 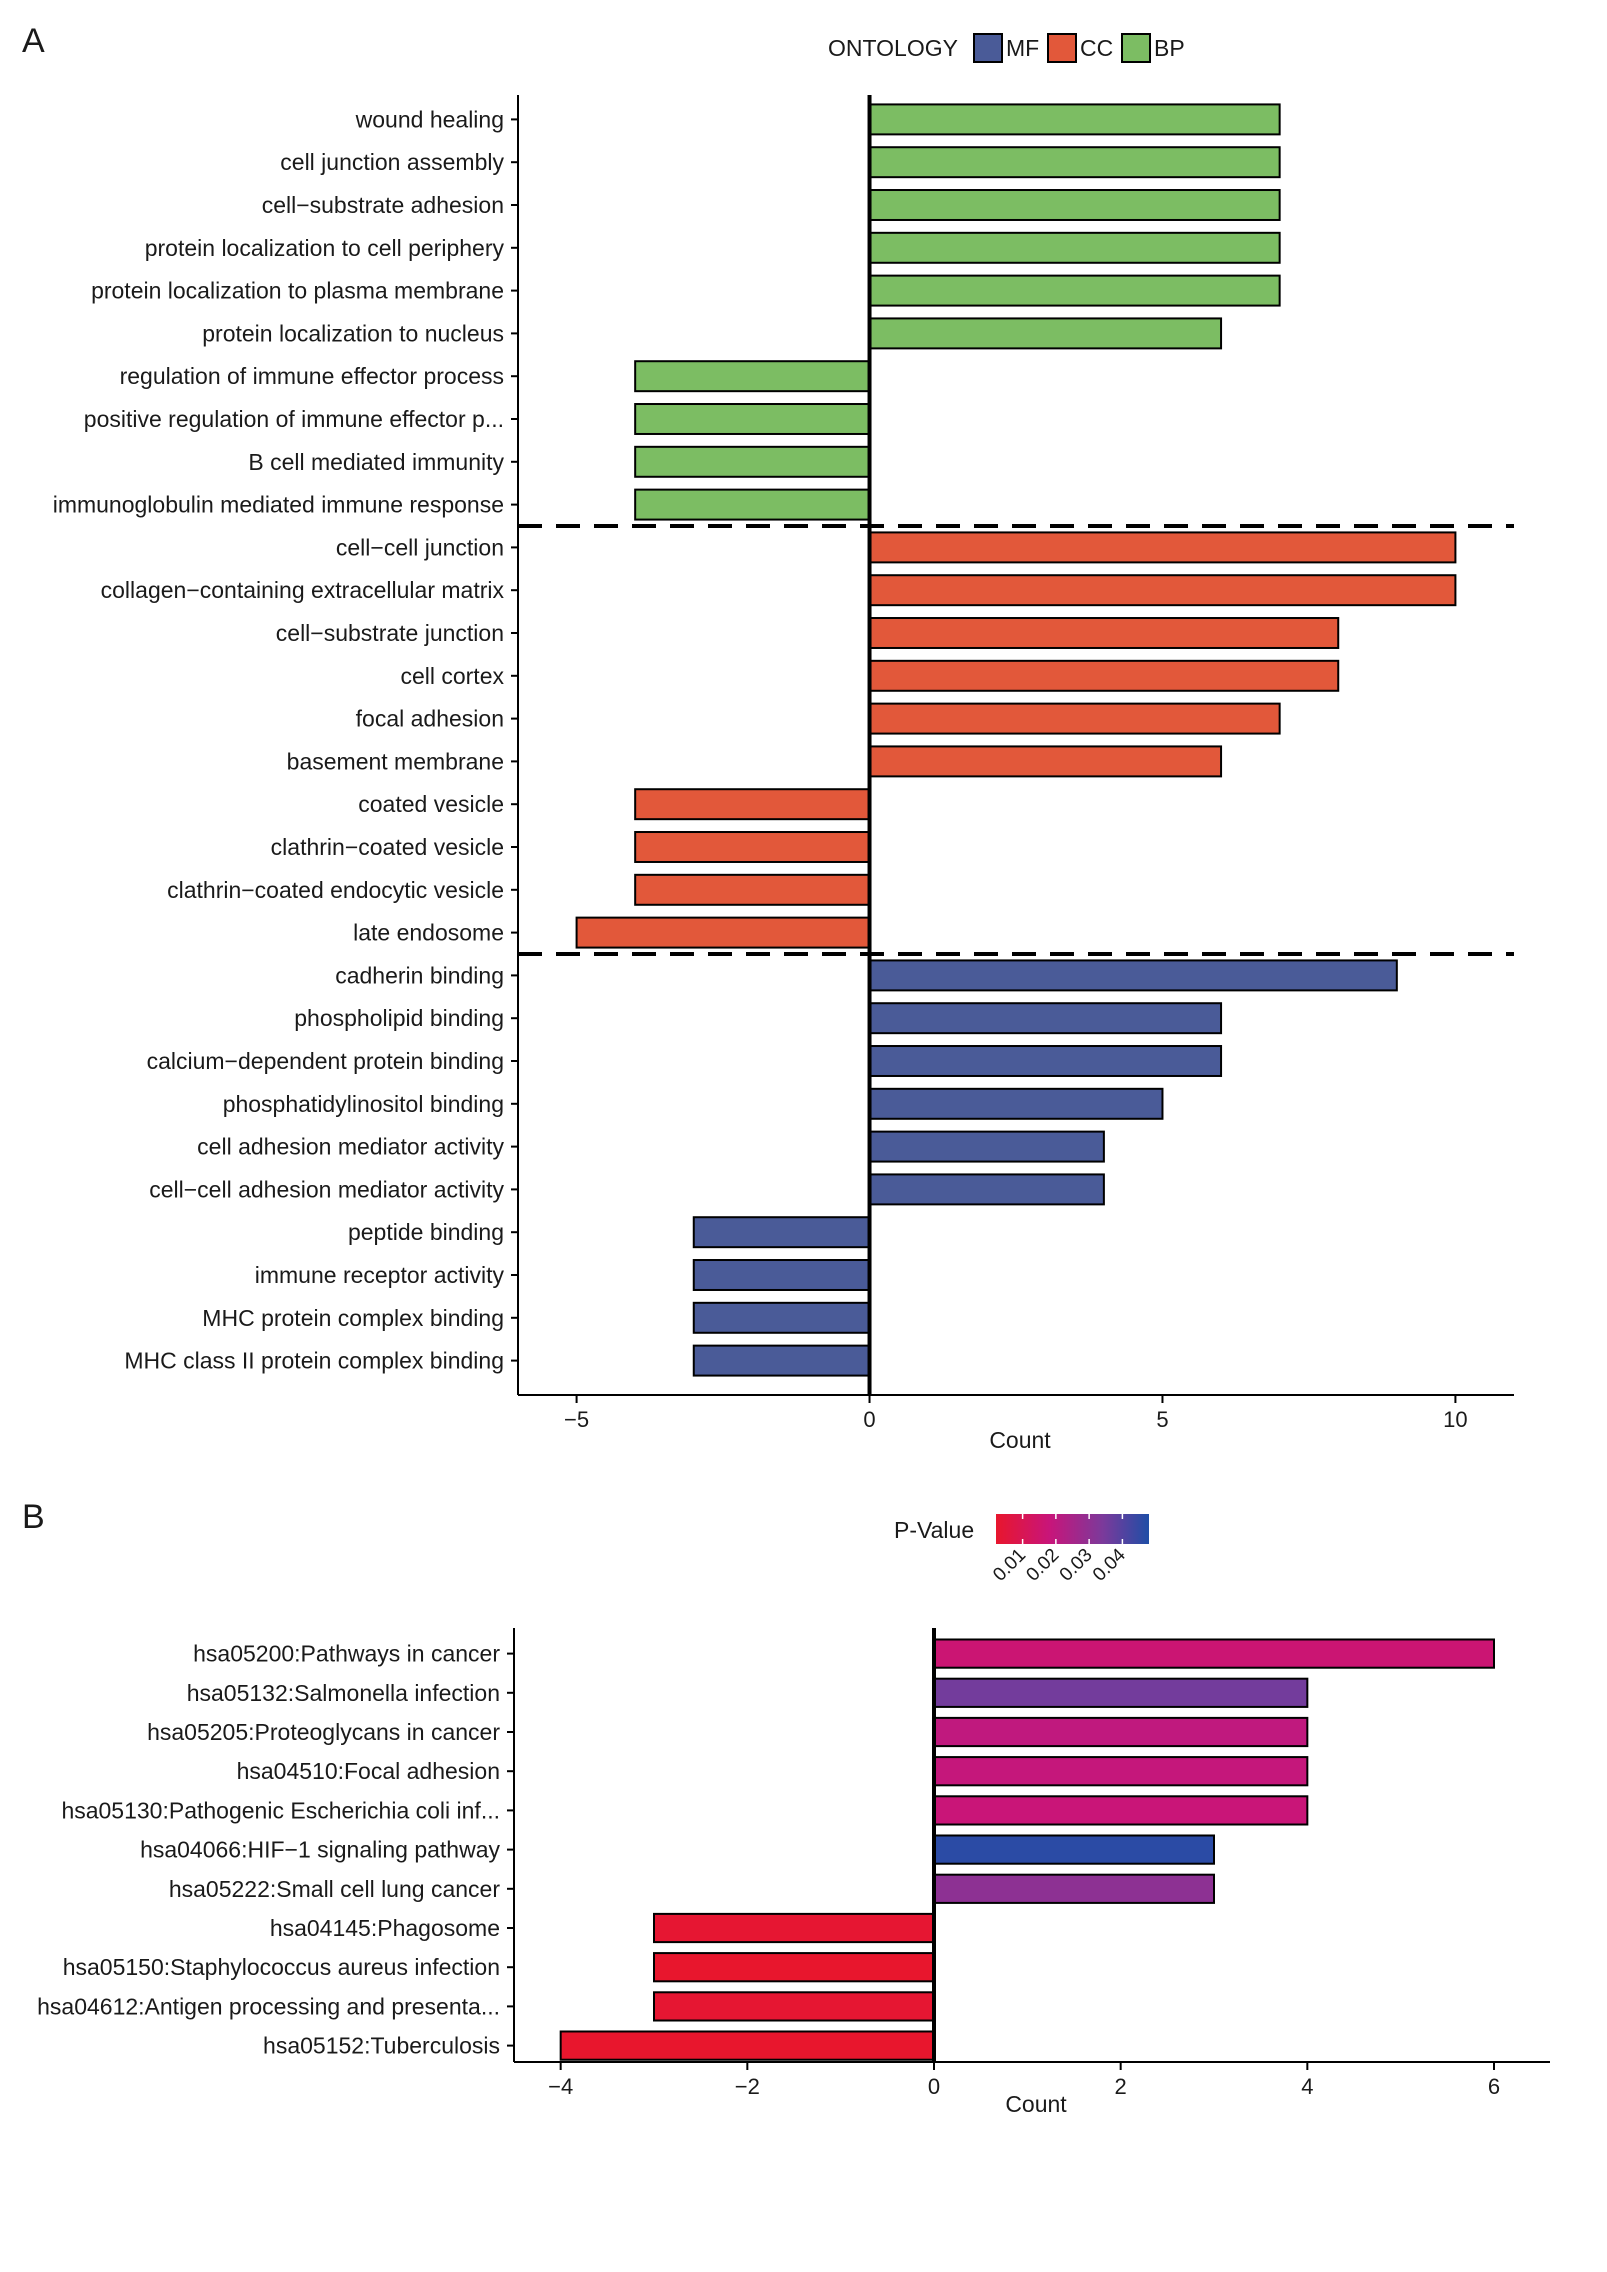 What do you see at coordinates (1036, 2104) in the screenshot?
I see `chart-b-x-axis-title: Count` at bounding box center [1036, 2104].